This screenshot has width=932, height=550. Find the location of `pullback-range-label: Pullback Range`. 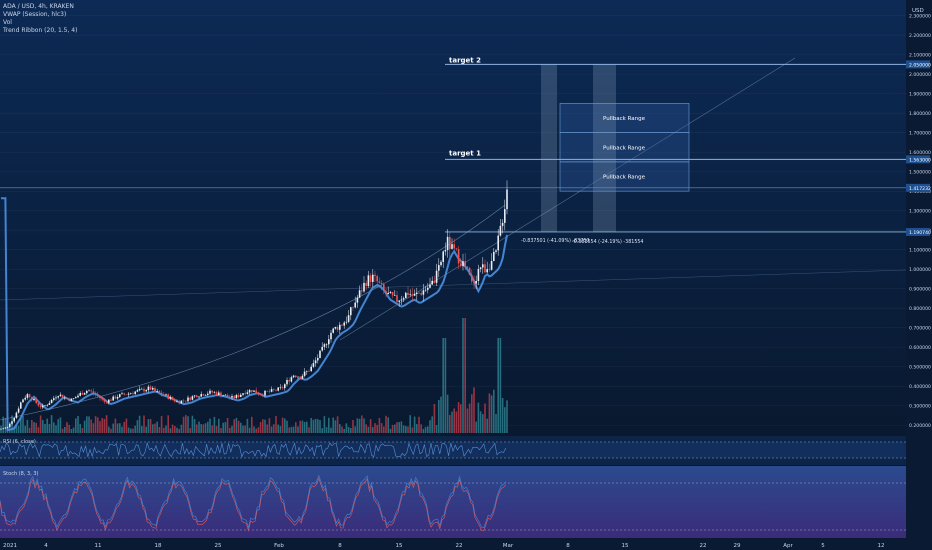

pullback-range-label: Pullback Range is located at coordinates (624, 148).